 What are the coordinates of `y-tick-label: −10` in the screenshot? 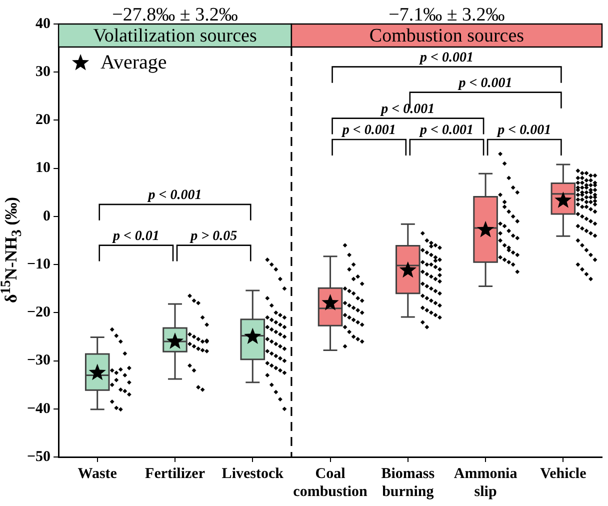 It's located at (38, 264).